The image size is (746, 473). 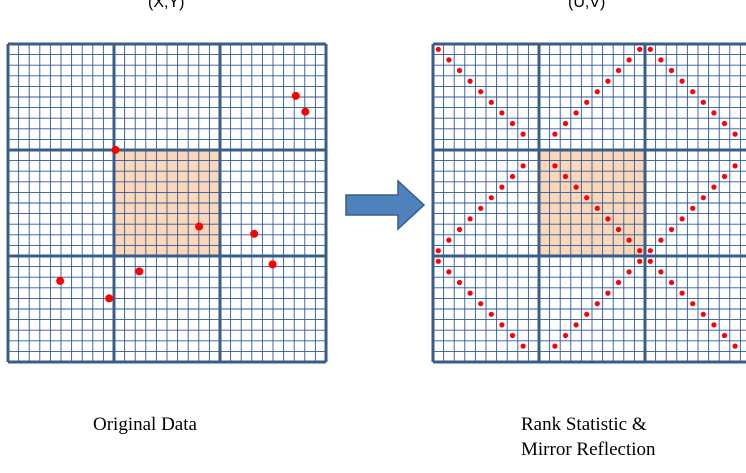 I want to click on right-panel-caption-line1: Rank Statistic &, so click(x=584, y=424).